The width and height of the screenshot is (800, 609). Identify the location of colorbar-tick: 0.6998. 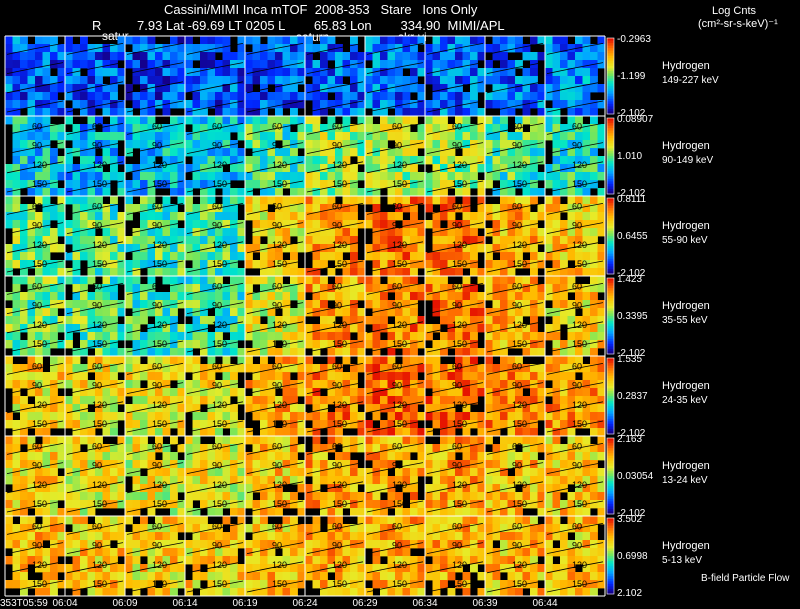
(632, 556).